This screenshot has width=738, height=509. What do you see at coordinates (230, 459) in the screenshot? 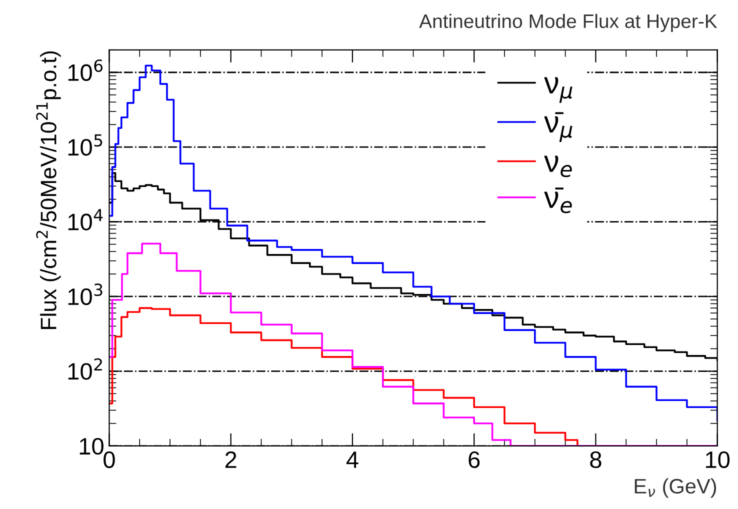
I see `x-tick-label: 2` at bounding box center [230, 459].